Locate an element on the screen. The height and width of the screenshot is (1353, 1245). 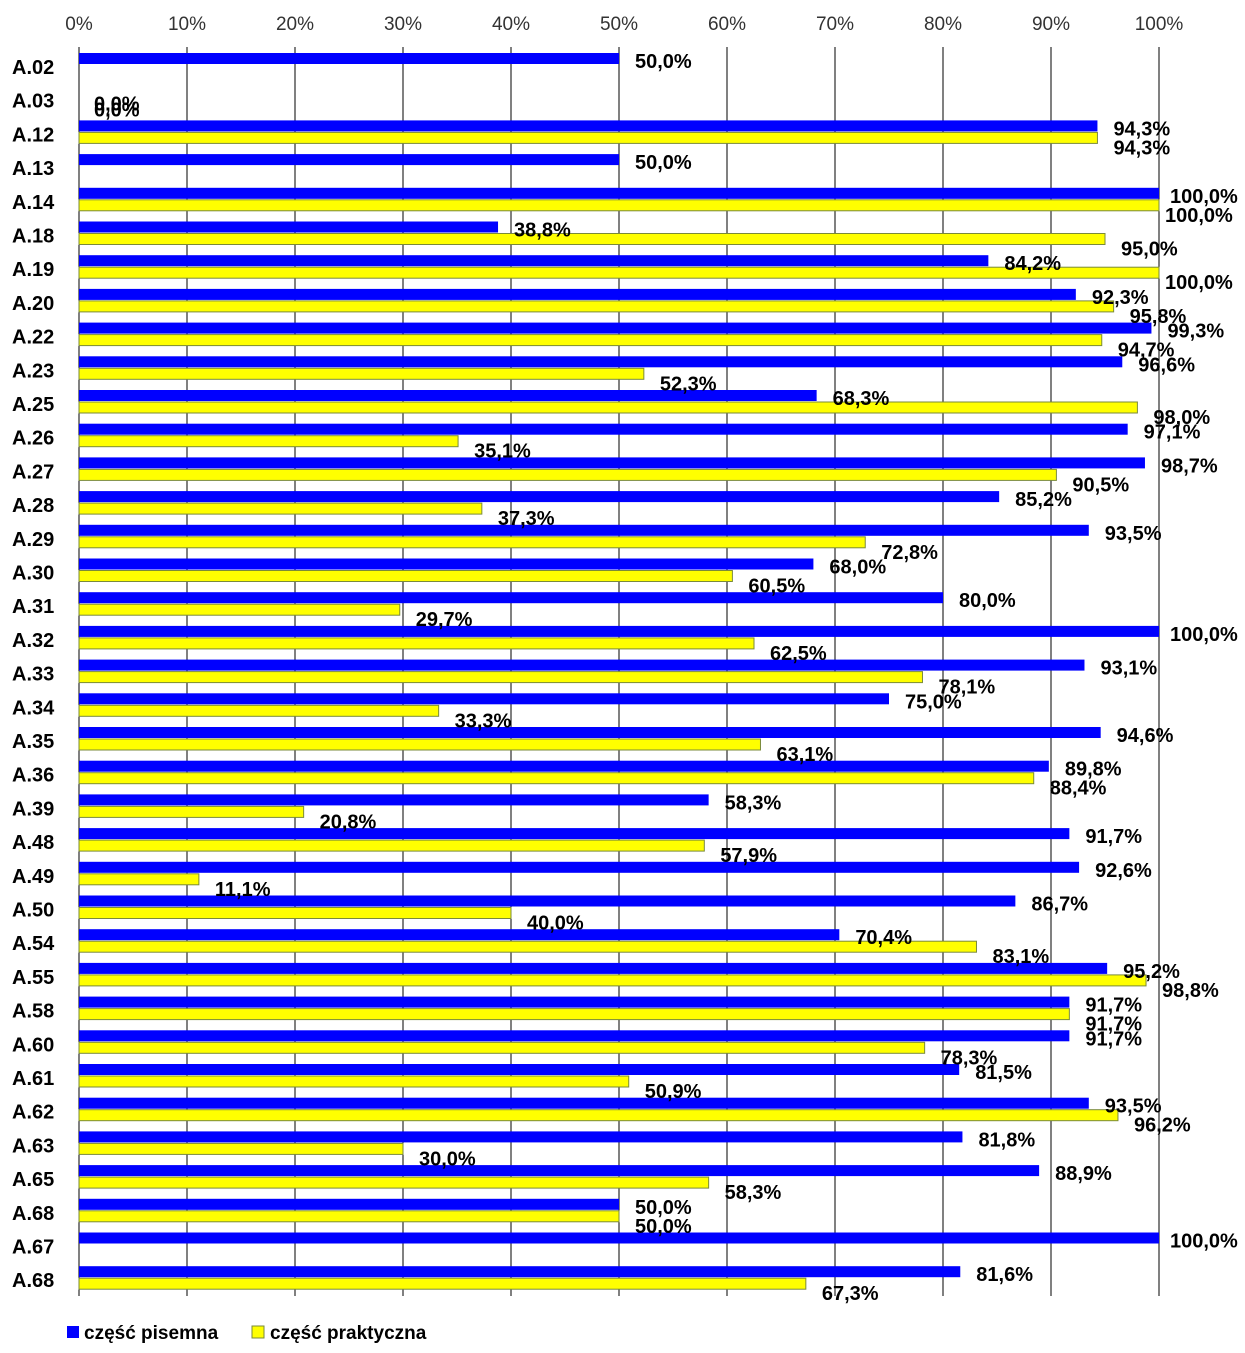
data-label-czesc-praktyczna: 100,0% is located at coordinates (1199, 283).